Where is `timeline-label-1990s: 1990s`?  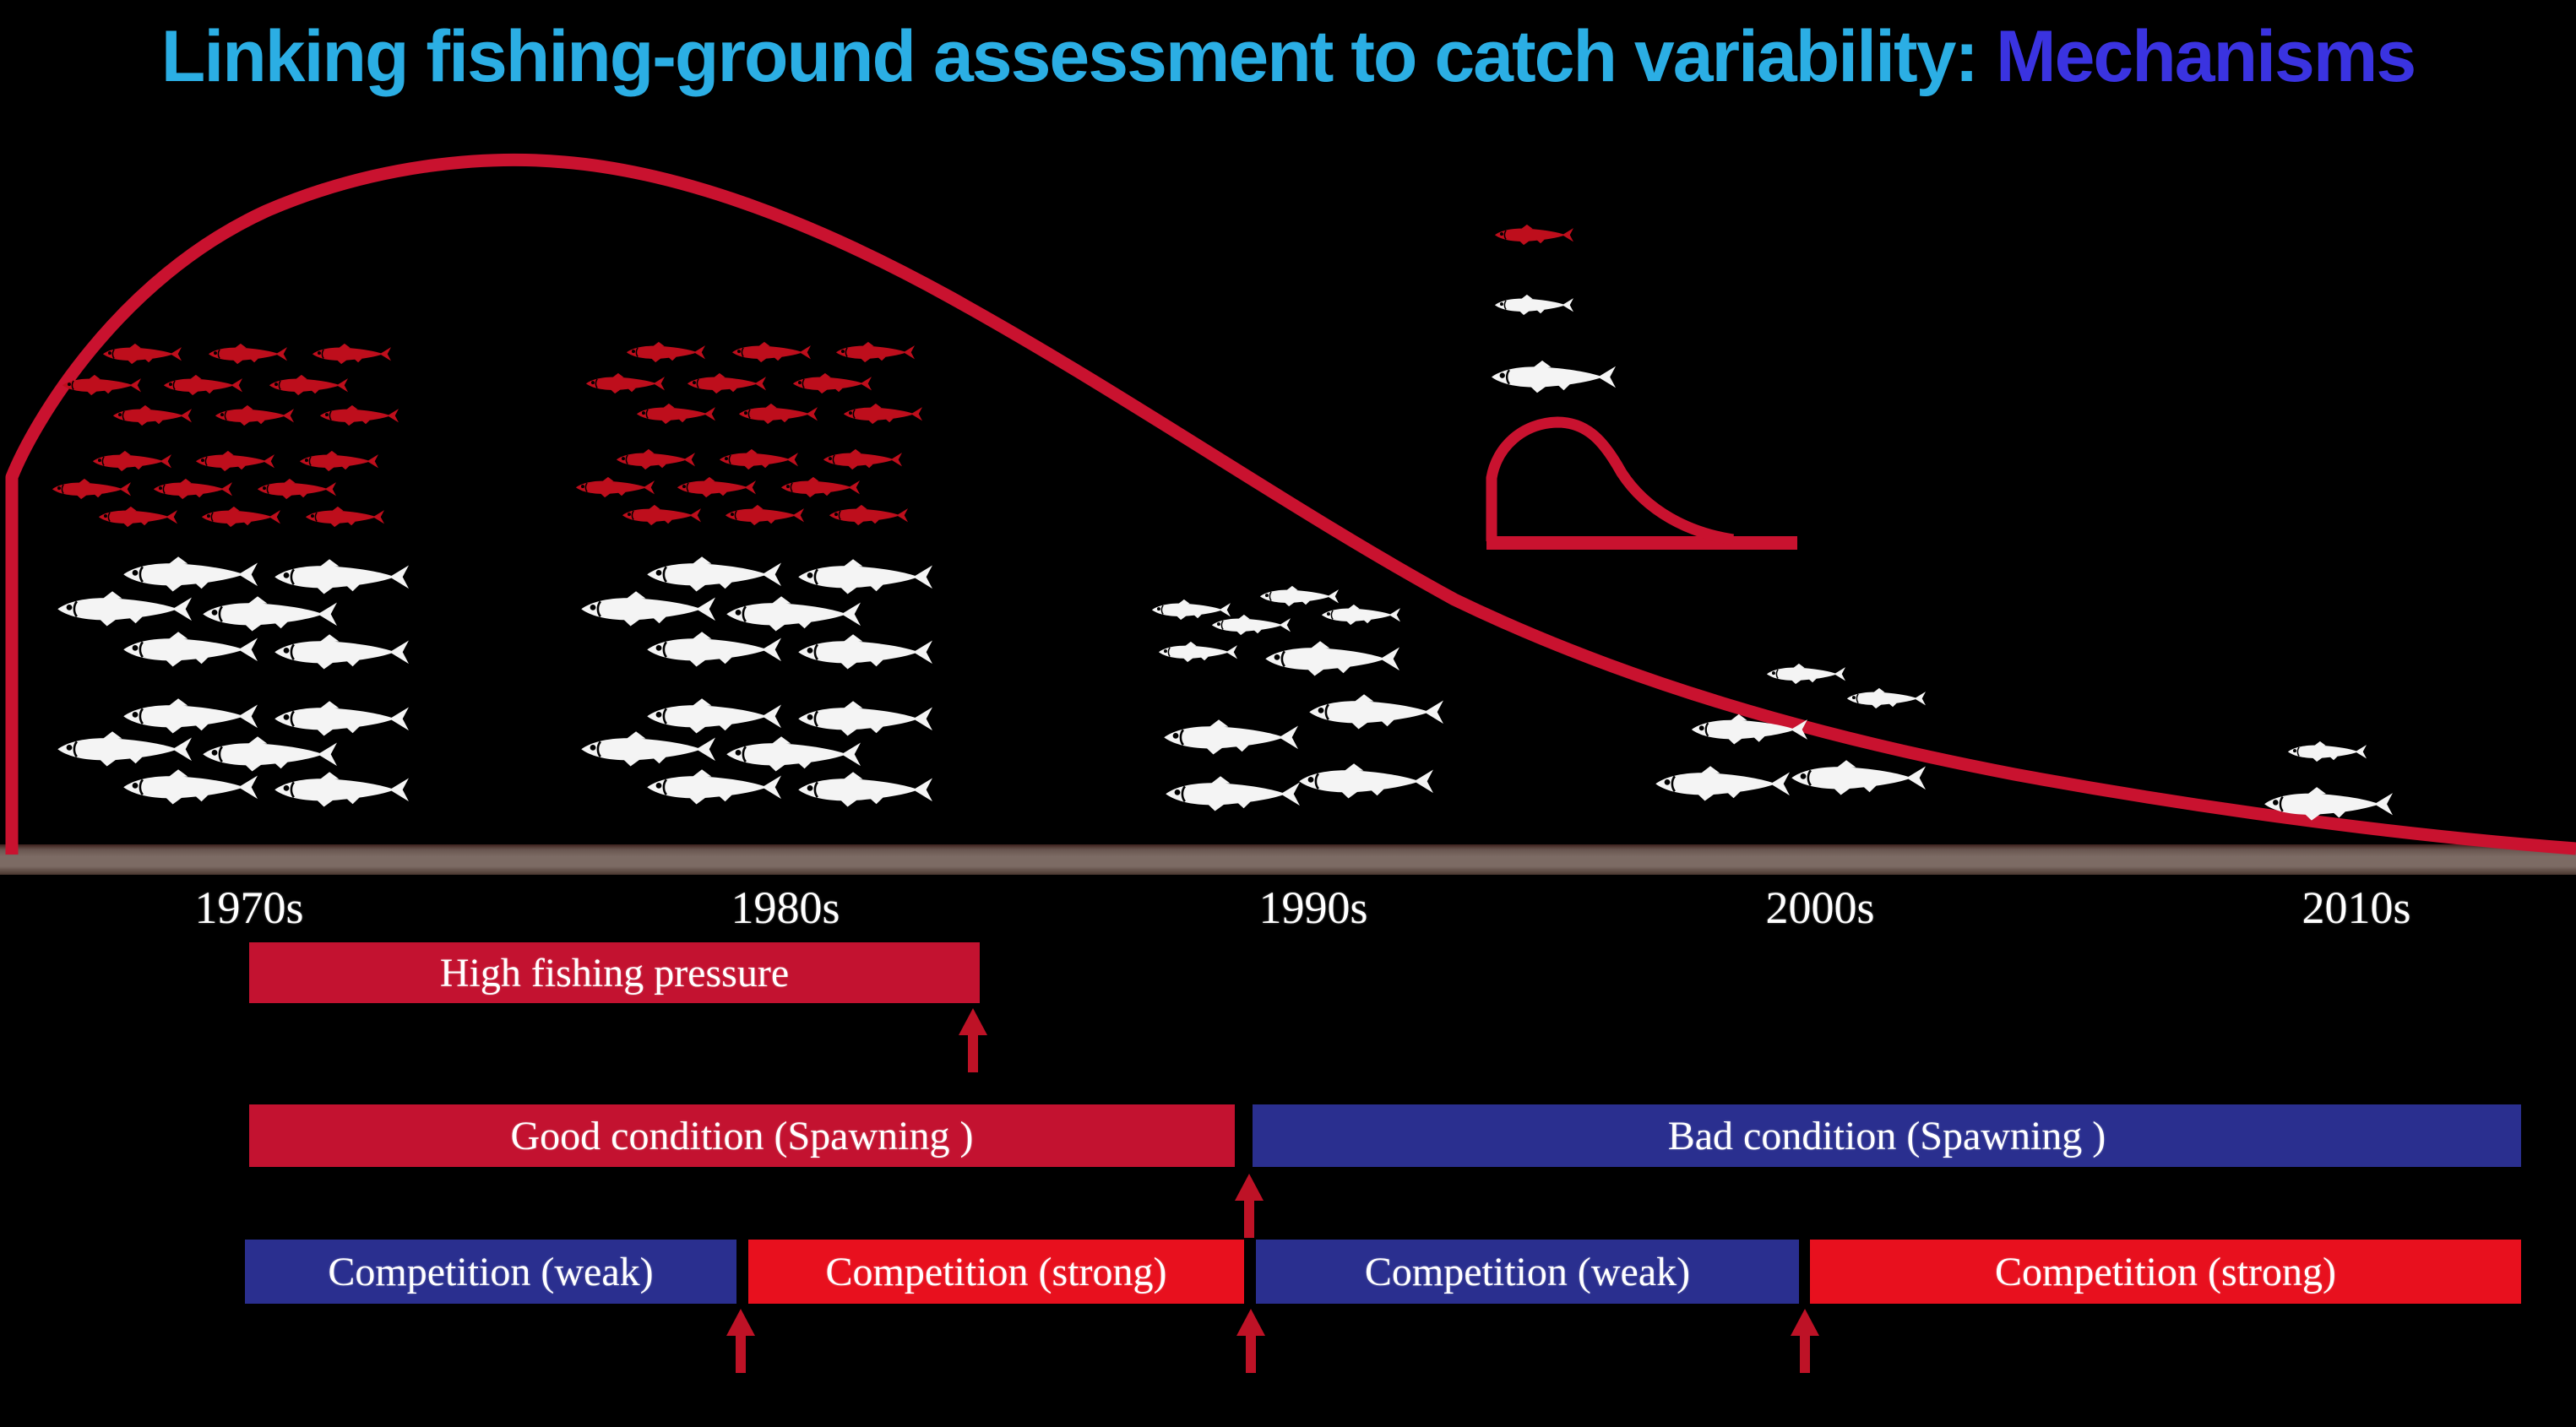 timeline-label-1990s: 1990s is located at coordinates (1313, 907).